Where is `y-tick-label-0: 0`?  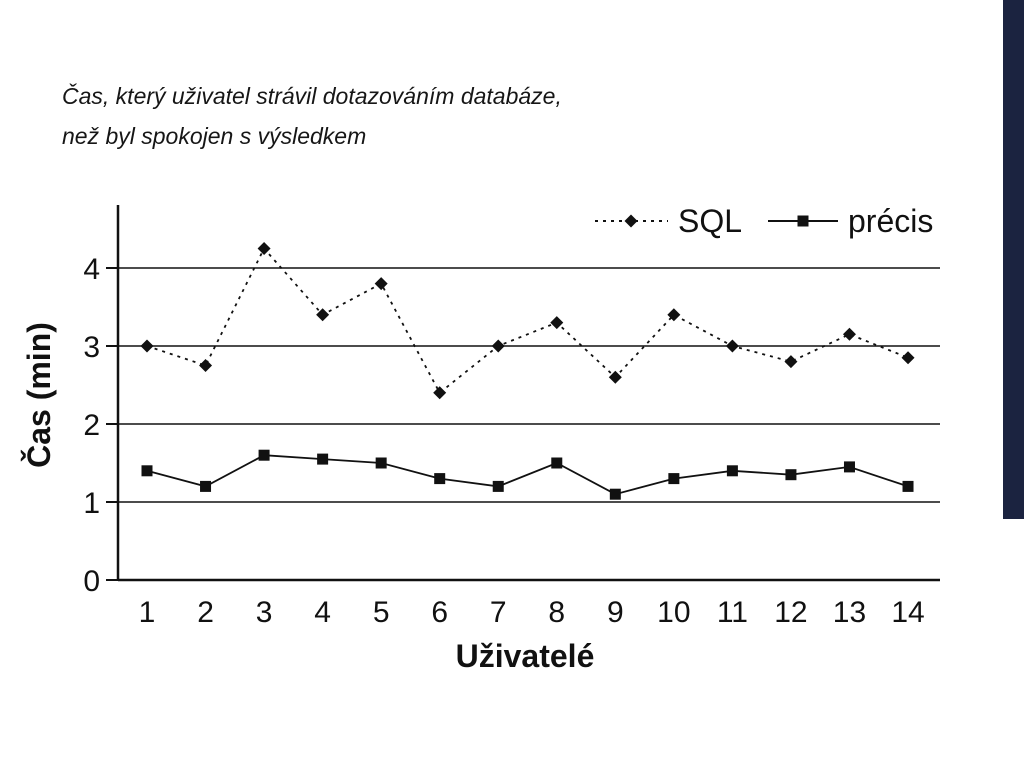 y-tick-label-0: 0 is located at coordinates (91, 581).